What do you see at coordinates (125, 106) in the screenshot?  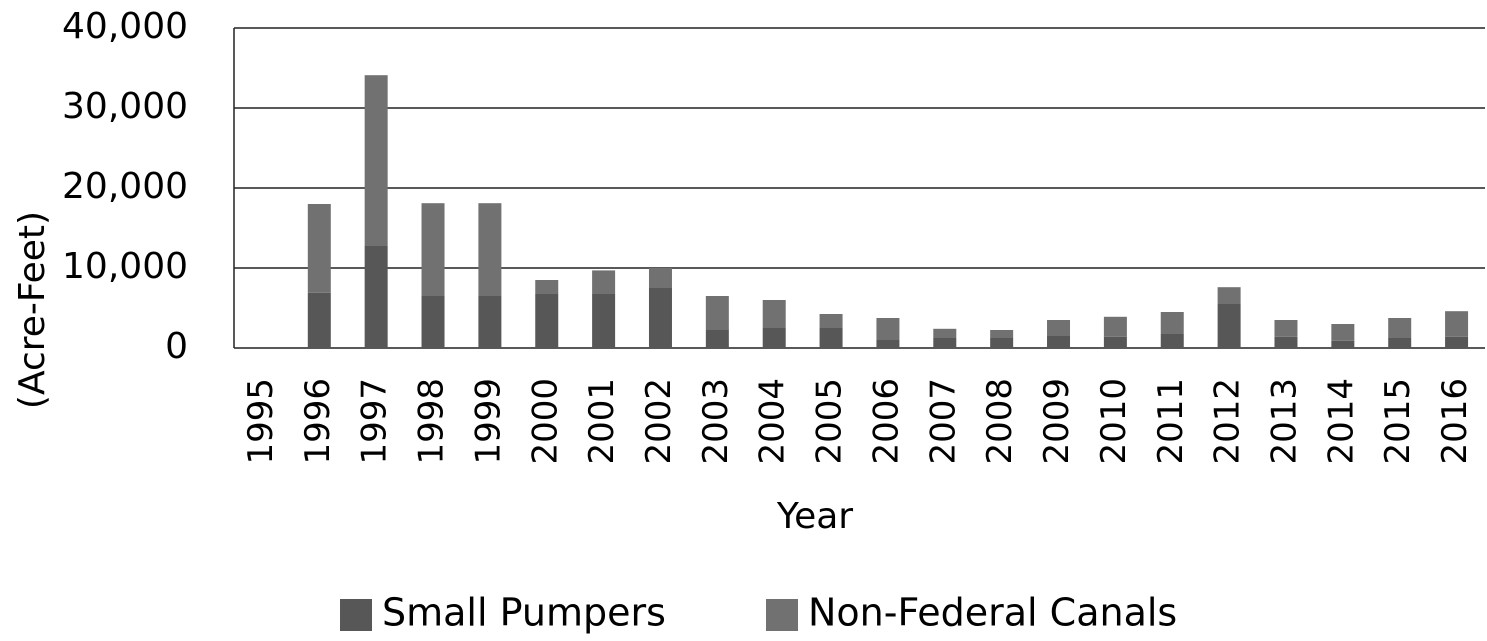 I see `y-tick-label: 30,000` at bounding box center [125, 106].